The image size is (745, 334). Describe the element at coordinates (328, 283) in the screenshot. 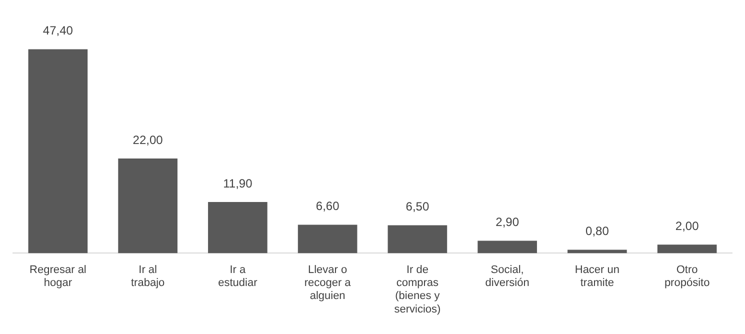

I see `x-tick-label: Llevar o recoger a alguien` at that location.